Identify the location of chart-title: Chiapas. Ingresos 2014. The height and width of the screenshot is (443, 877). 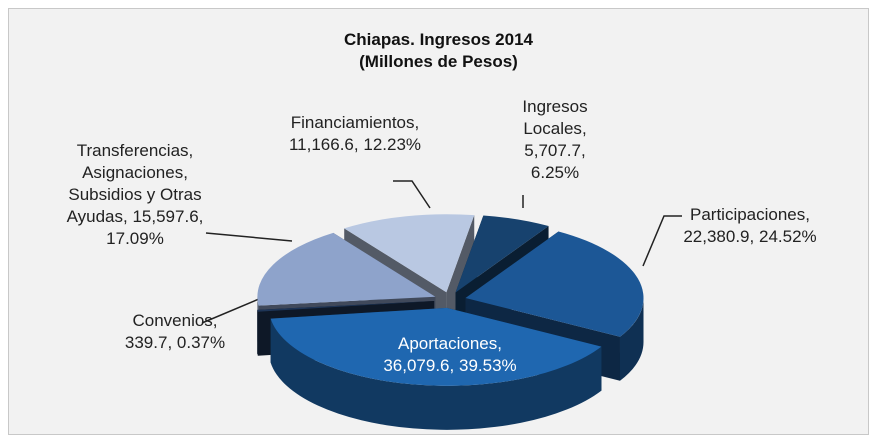
(438, 39).